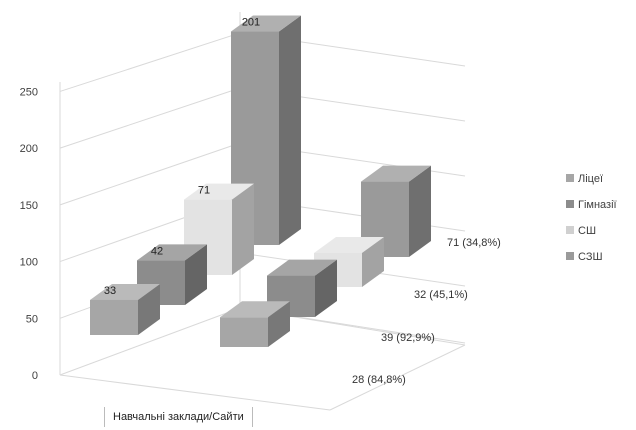 This screenshot has height=430, width=636. What do you see at coordinates (204, 191) in the screenshot?
I see `data-label: 71` at bounding box center [204, 191].